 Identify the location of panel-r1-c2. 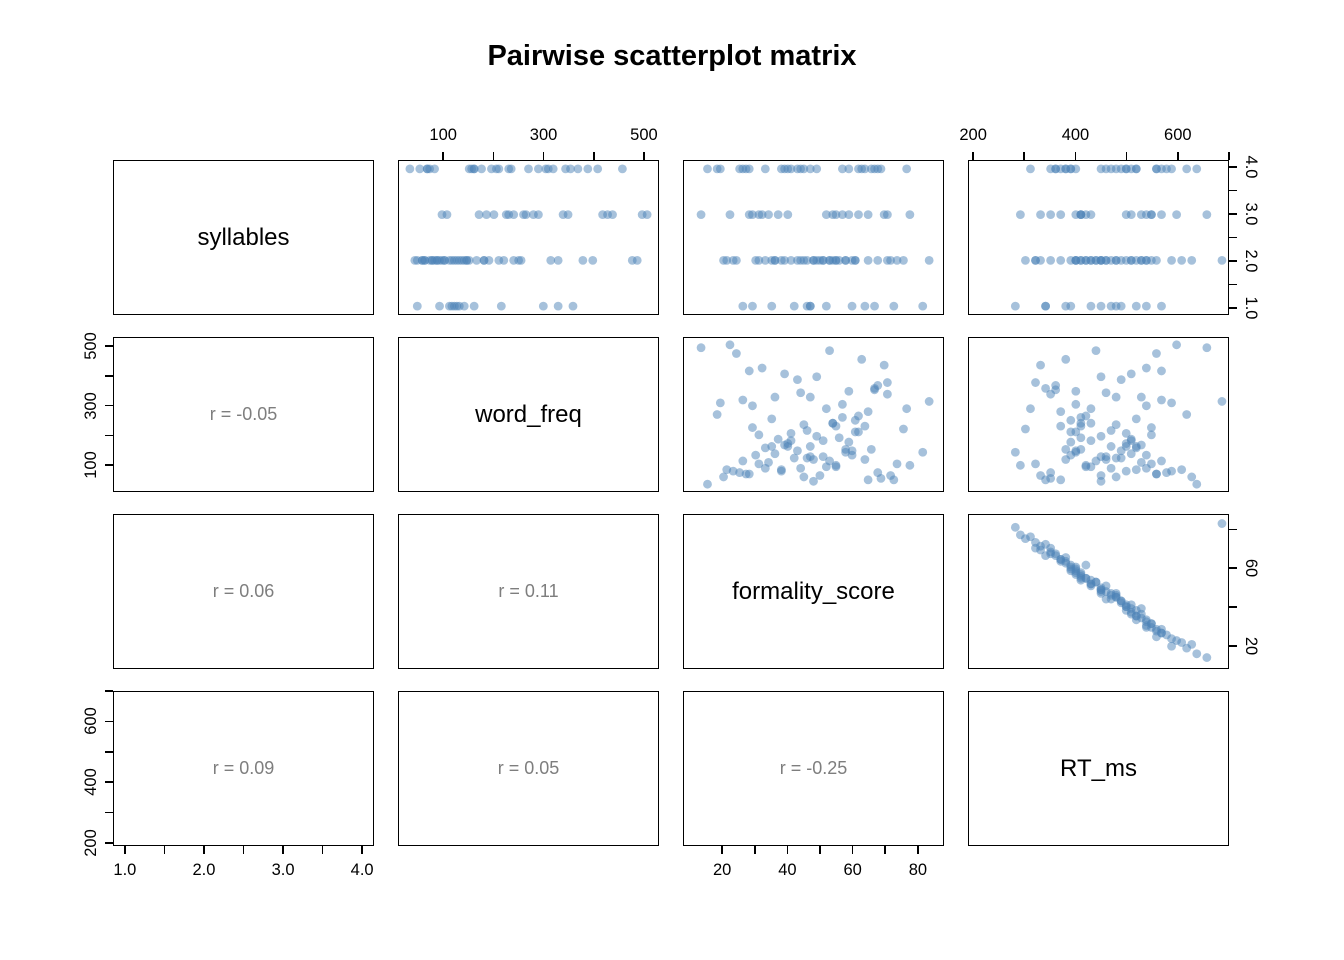
(813, 414).